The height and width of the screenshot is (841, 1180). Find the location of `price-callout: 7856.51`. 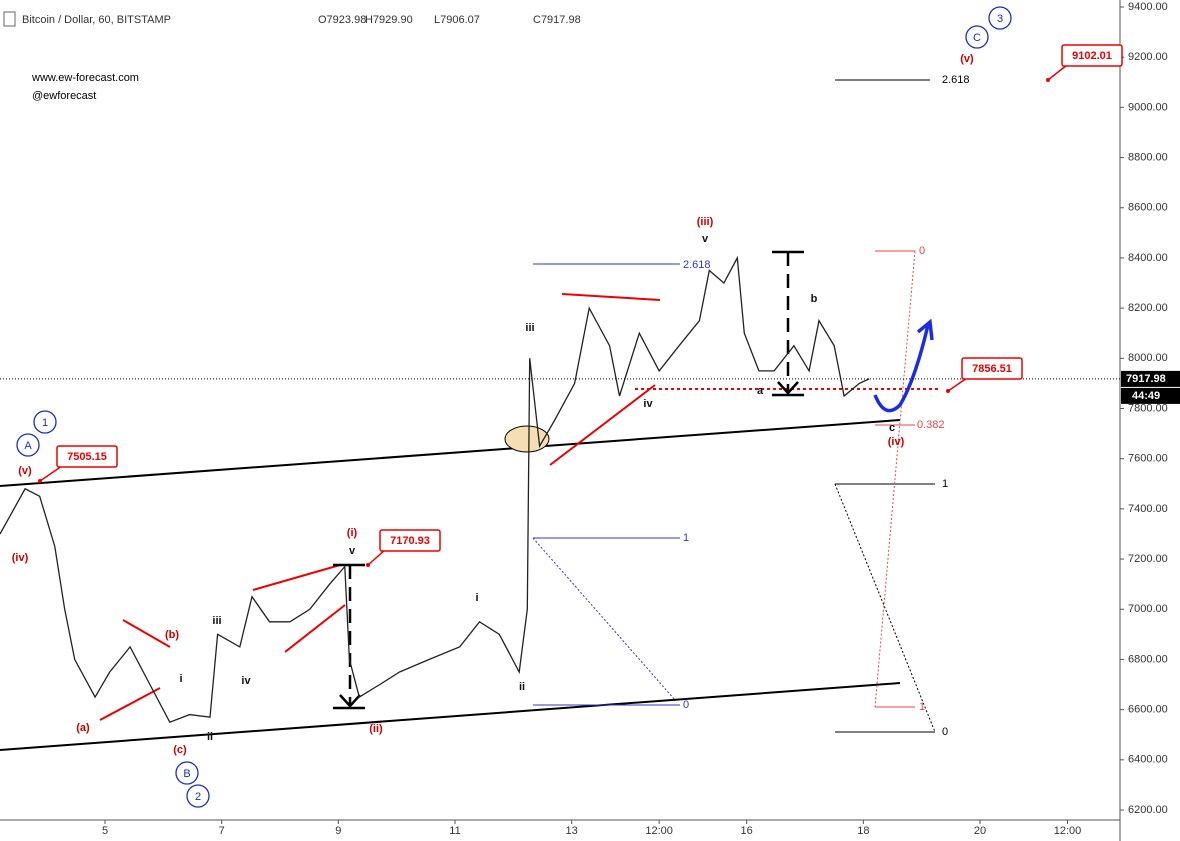

price-callout: 7856.51 is located at coordinates (992, 369).